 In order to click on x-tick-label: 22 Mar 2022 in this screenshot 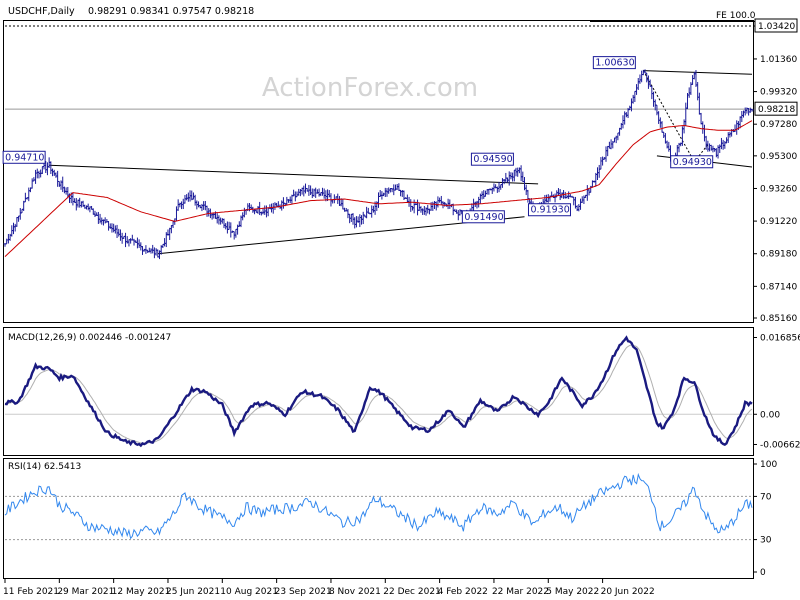, I will do `click(520, 592)`.